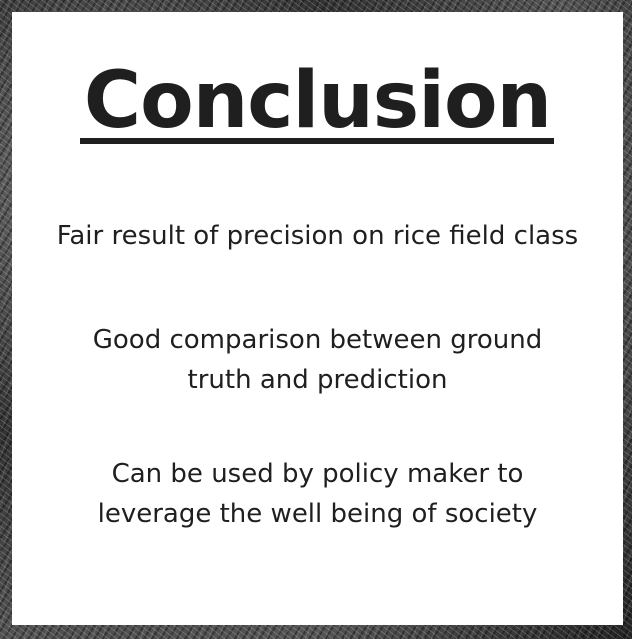 Image resolution: width=632 pixels, height=639 pixels. What do you see at coordinates (317, 340) in the screenshot?
I see `point-2-line-1: Good comparison between ground` at bounding box center [317, 340].